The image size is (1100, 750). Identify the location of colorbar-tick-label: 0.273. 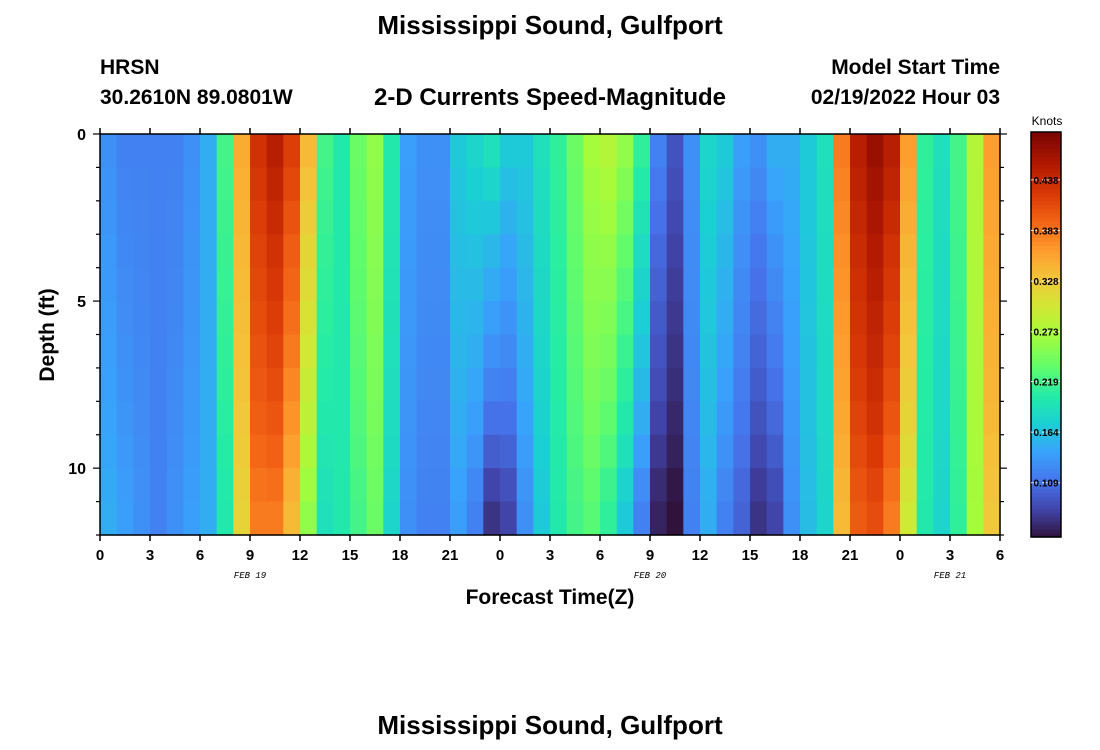
(1045, 333).